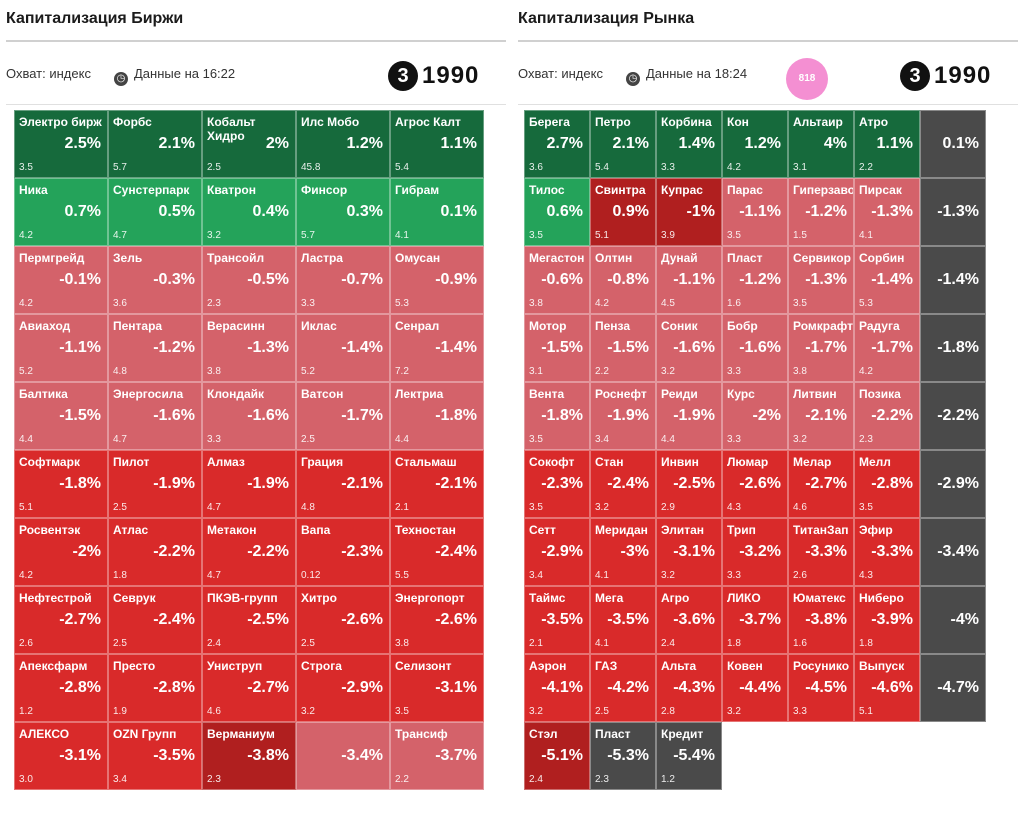 The width and height of the screenshot is (1024, 818). What do you see at coordinates (953, 484) in the screenshot?
I see `heatmap-tile: -2.9%` at bounding box center [953, 484].